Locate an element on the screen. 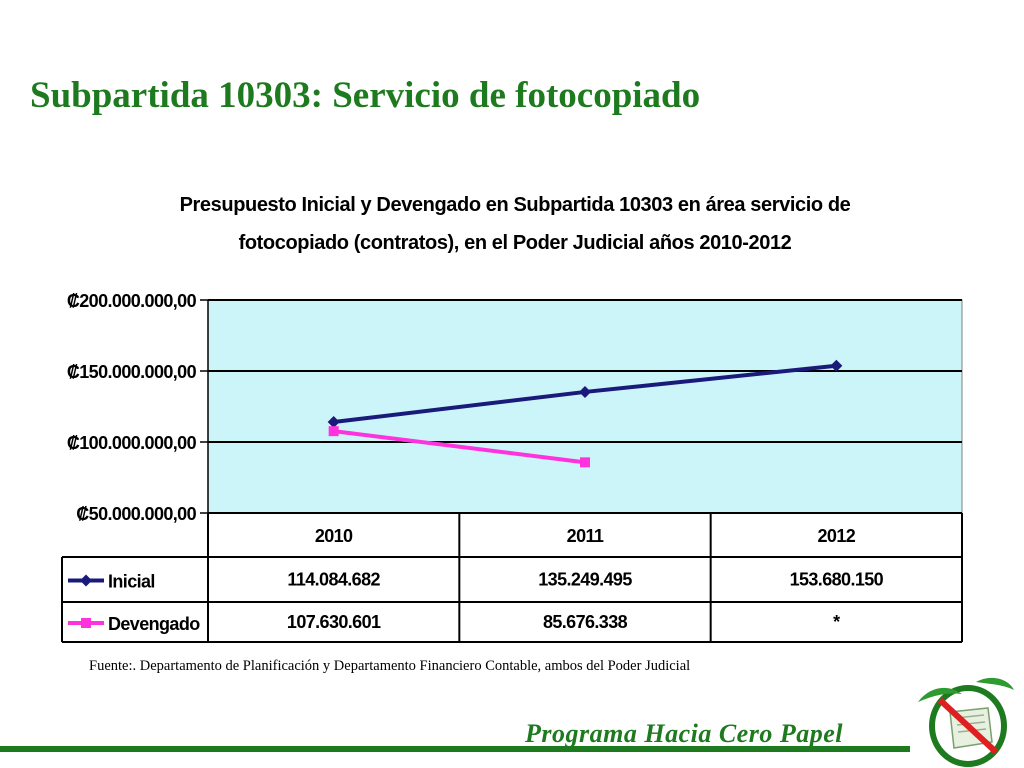  data-table-cell: 107.630.601 is located at coordinates (334, 622).